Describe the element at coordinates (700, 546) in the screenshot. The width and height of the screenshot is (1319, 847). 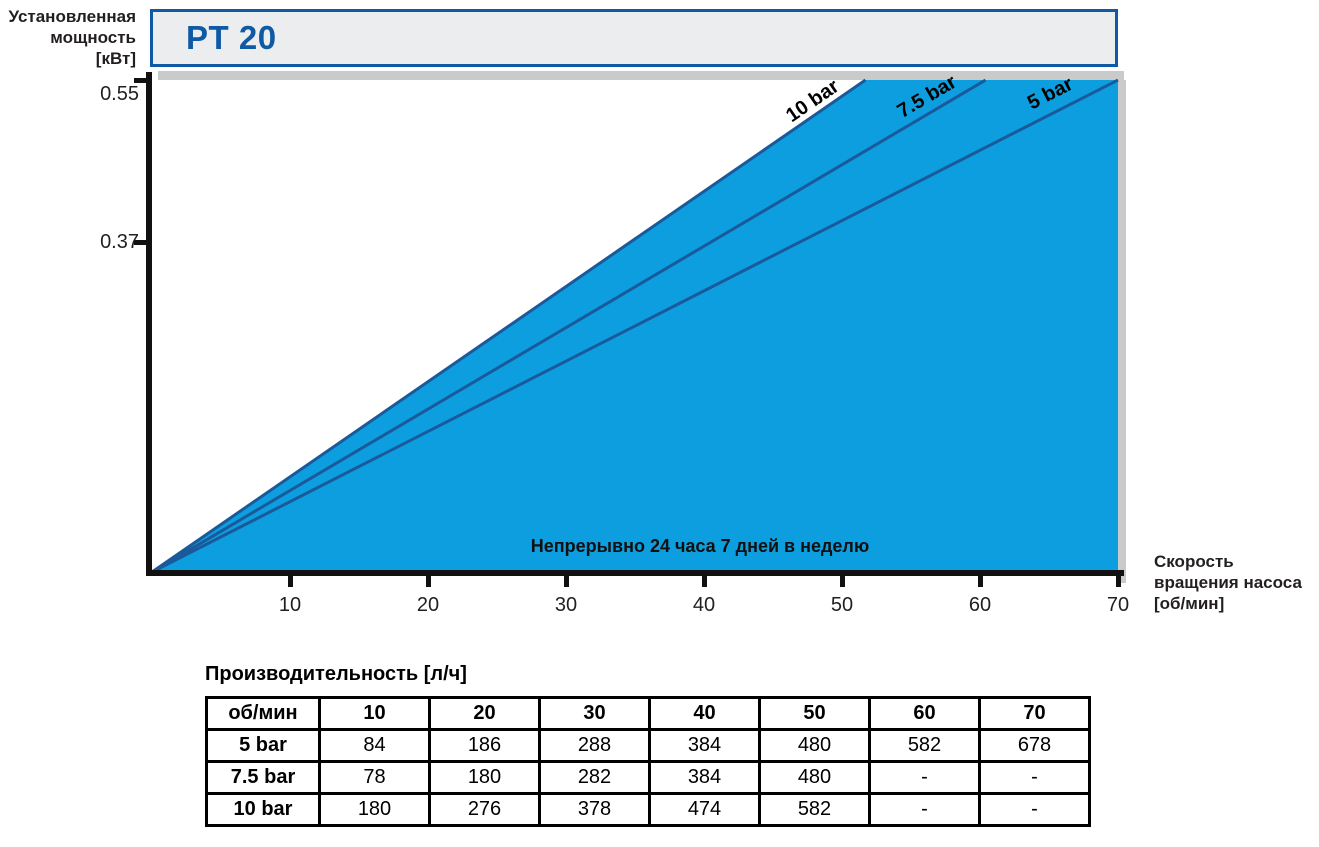
I see `continuous-duty-note: Непрерывно 24 часа 7 дней в неделю` at that location.